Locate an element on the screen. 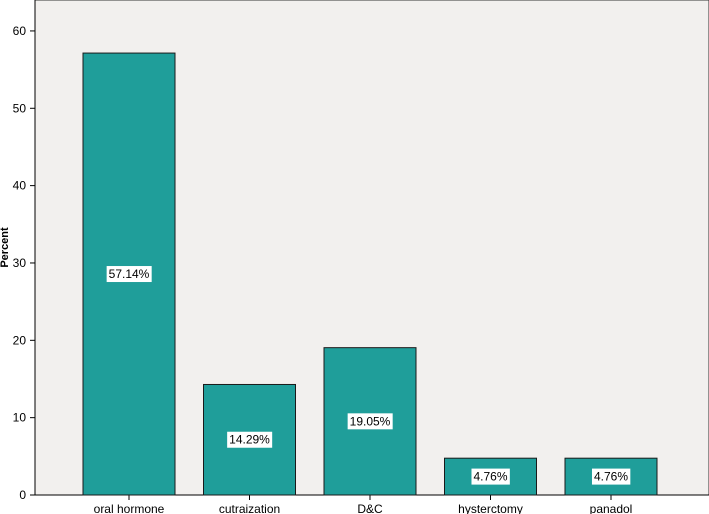 The width and height of the screenshot is (709, 514). y-axis: 0 10 20 30 40 50 60 is located at coordinates (24, 251).